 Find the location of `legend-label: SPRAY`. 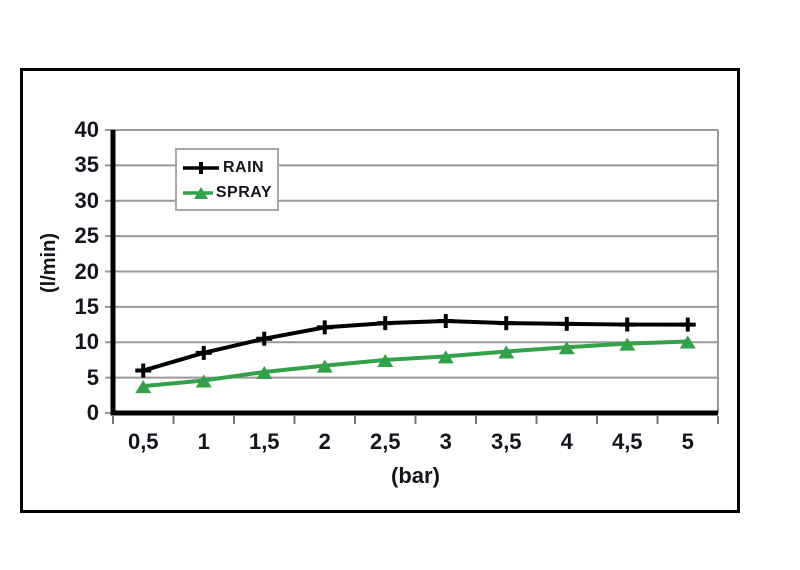

legend-label: SPRAY is located at coordinates (243, 192).